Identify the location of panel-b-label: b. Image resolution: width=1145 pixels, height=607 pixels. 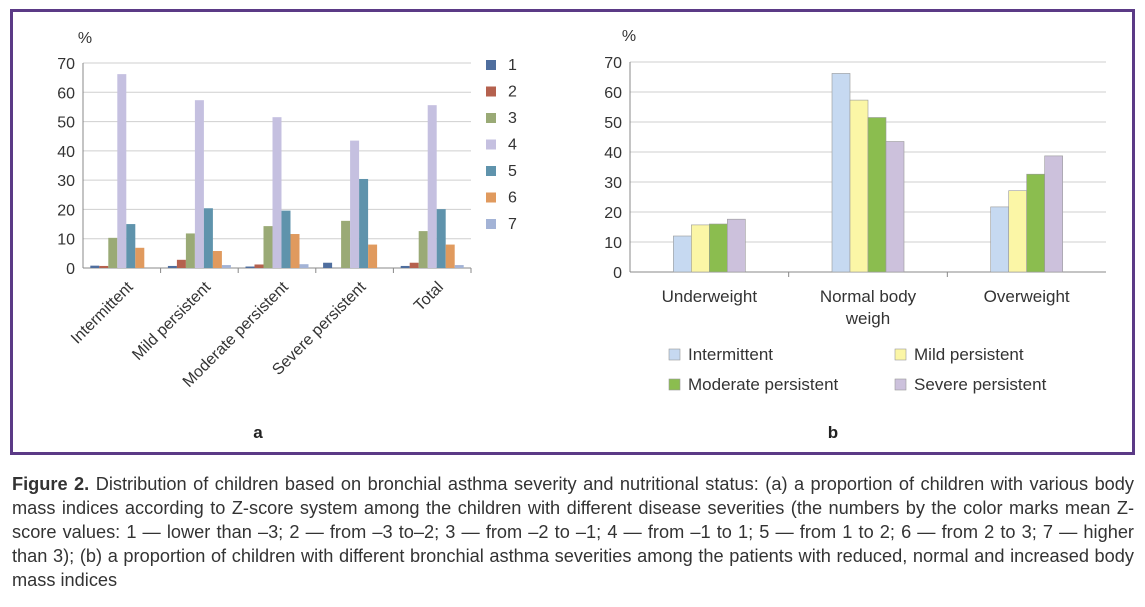
(833, 432).